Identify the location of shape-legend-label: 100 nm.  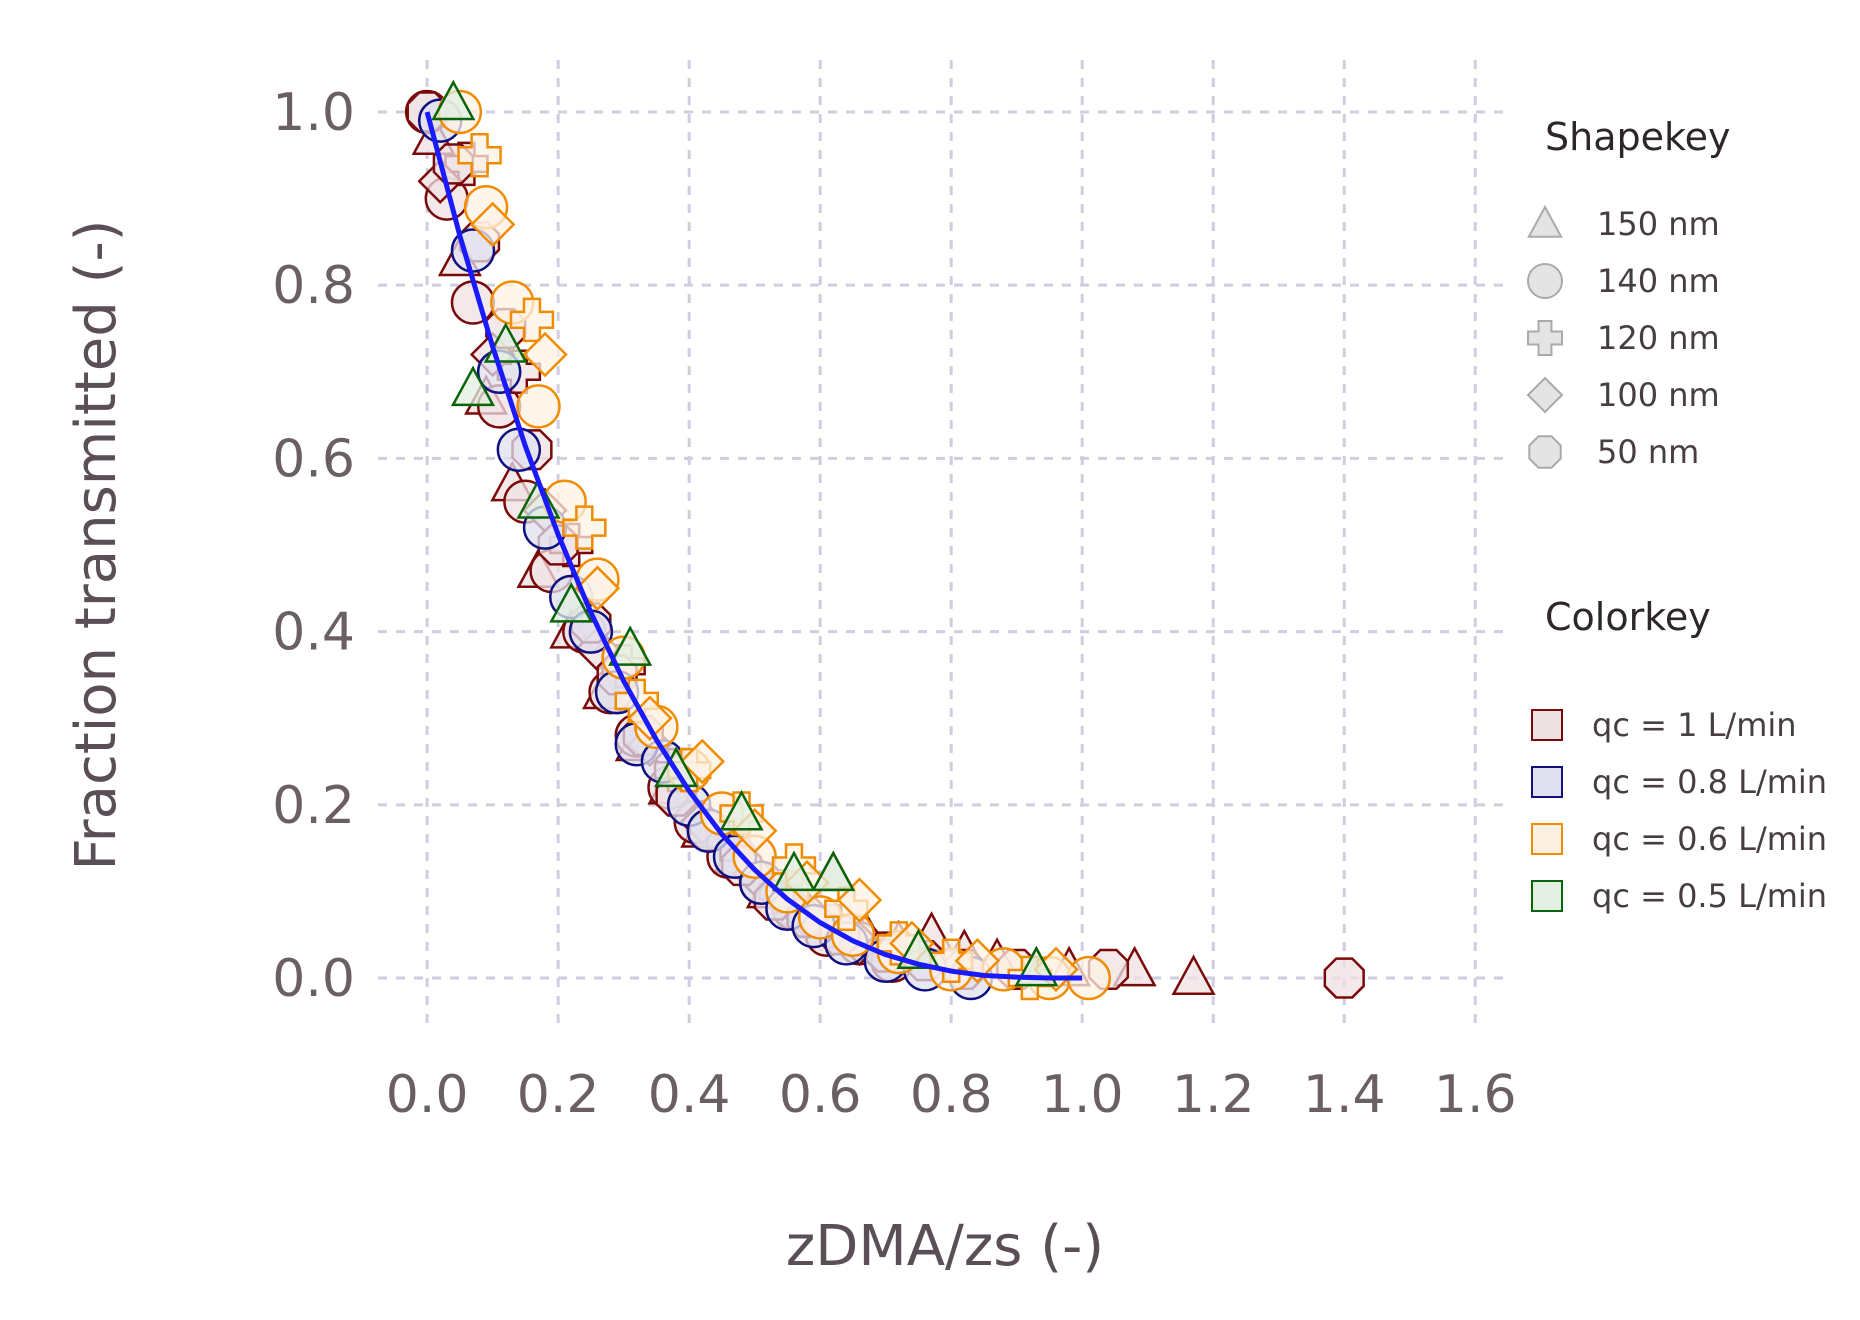
(1658, 395).